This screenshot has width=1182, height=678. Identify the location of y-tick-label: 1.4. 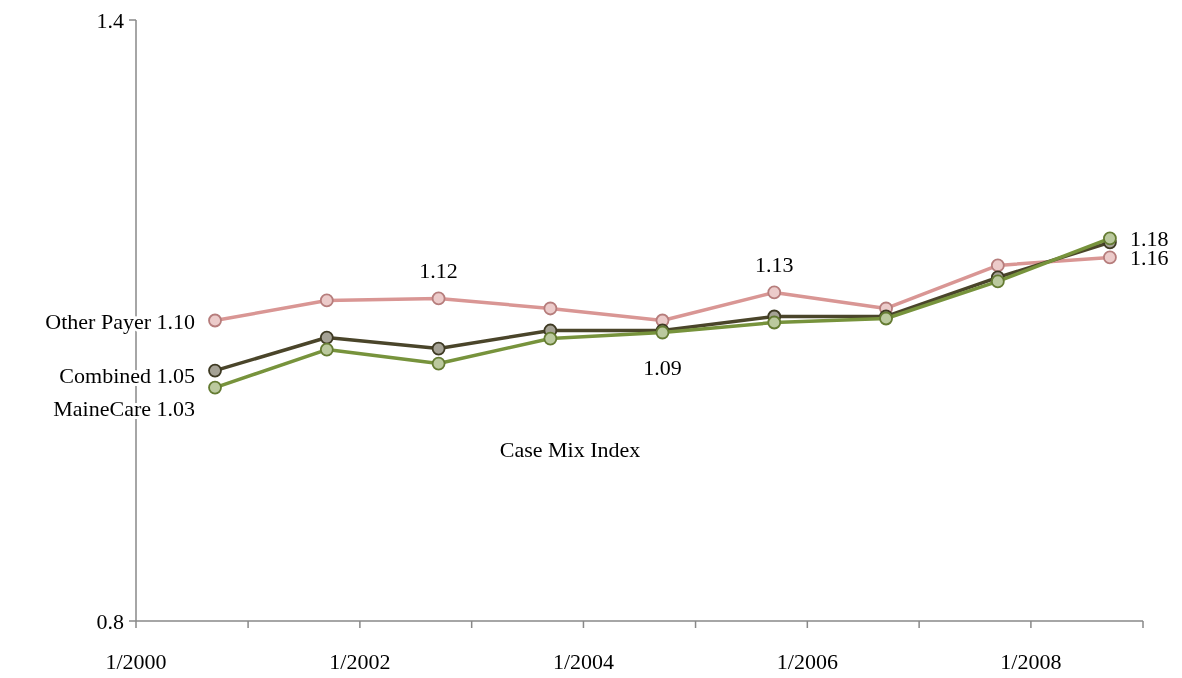
(110, 20).